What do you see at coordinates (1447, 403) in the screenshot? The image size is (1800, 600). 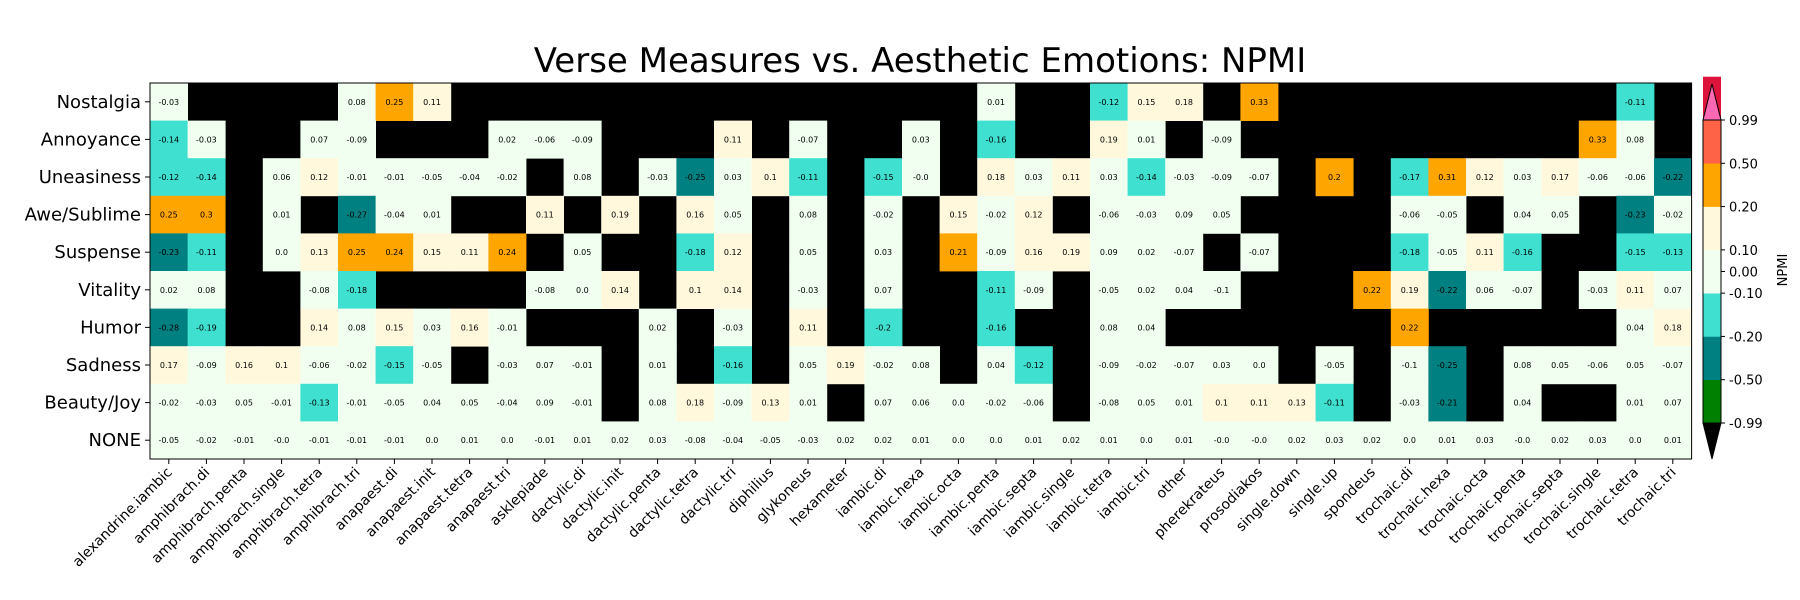 I see `cell-value-label: -0.21` at bounding box center [1447, 403].